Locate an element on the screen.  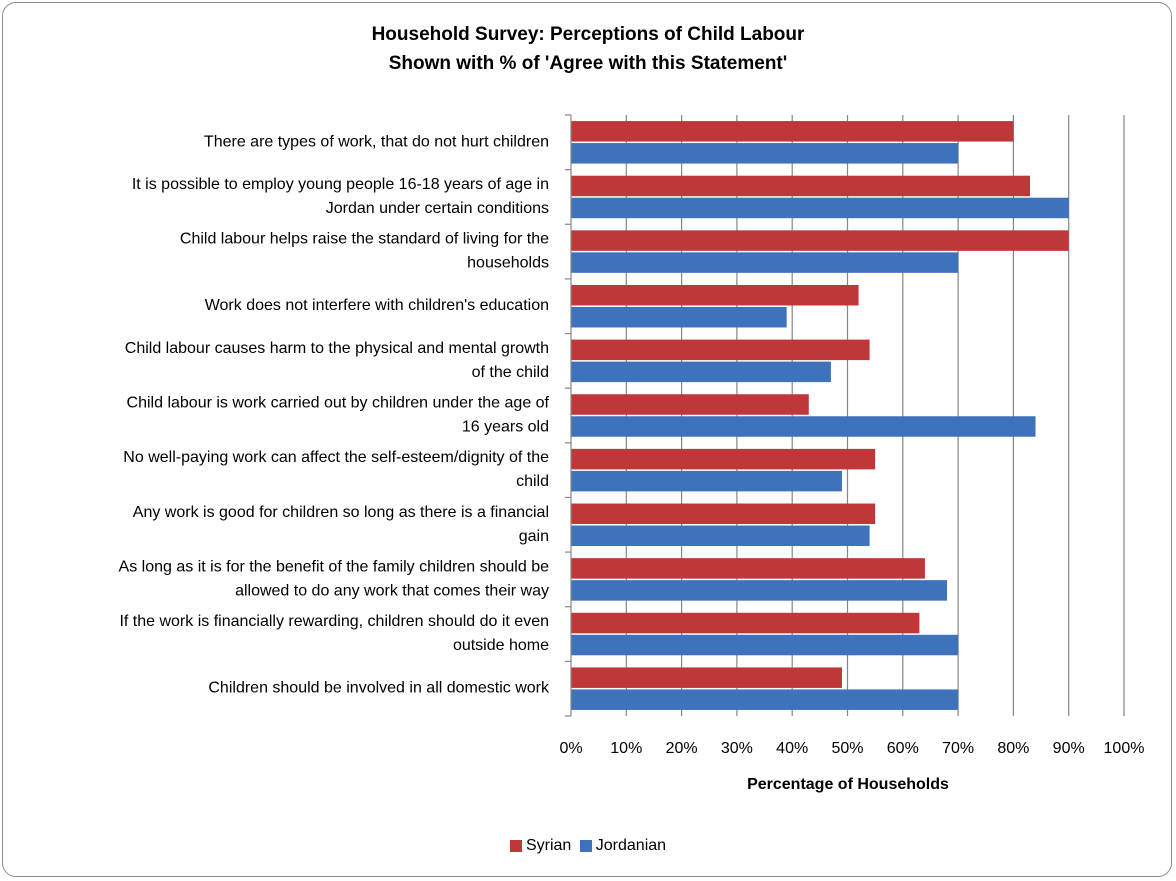
x-tick-label: 100% is located at coordinates (1124, 748).